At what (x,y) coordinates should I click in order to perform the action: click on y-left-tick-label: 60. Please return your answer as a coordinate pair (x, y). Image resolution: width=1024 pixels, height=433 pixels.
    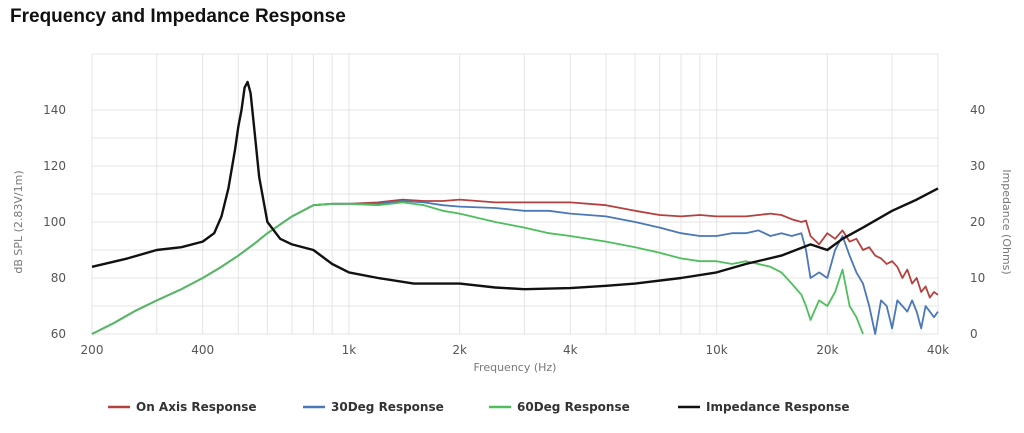
    Looking at the image, I should click on (58, 334).